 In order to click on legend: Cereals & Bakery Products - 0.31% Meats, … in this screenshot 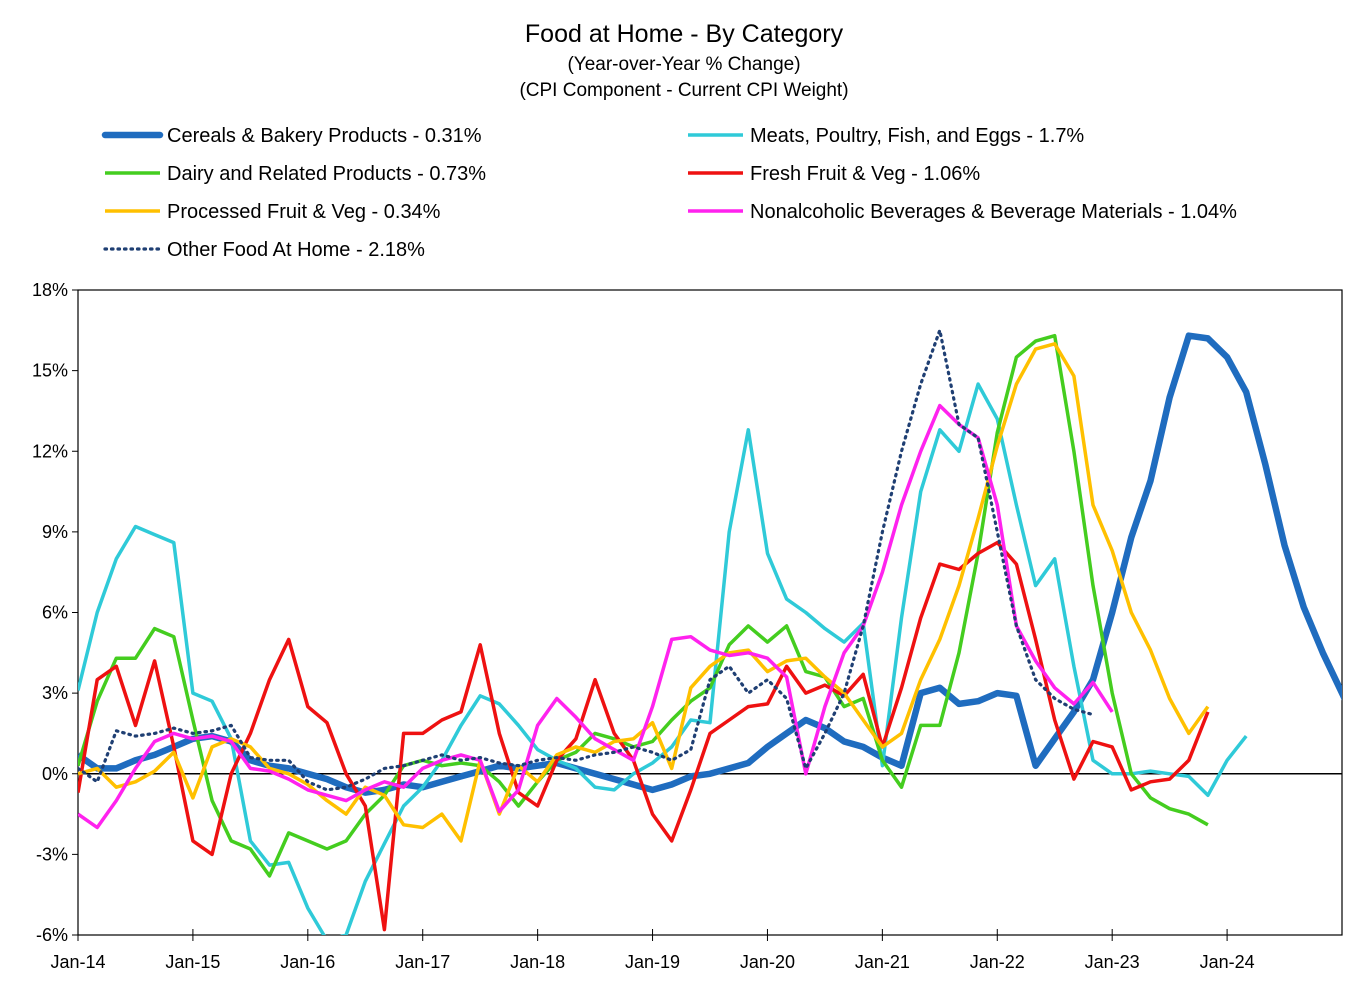, I will do `click(669, 193)`.